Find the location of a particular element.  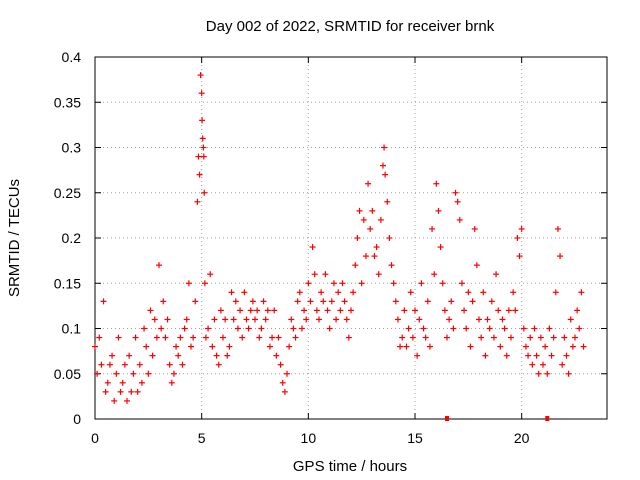

x-tick-label: 5 is located at coordinates (202, 438).